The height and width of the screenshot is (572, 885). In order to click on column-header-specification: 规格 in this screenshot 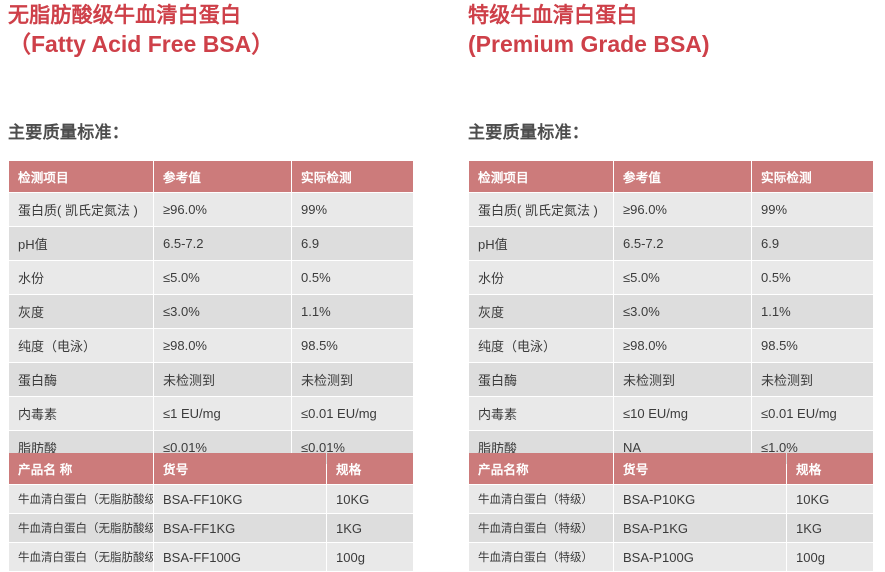, I will do `click(830, 468)`.